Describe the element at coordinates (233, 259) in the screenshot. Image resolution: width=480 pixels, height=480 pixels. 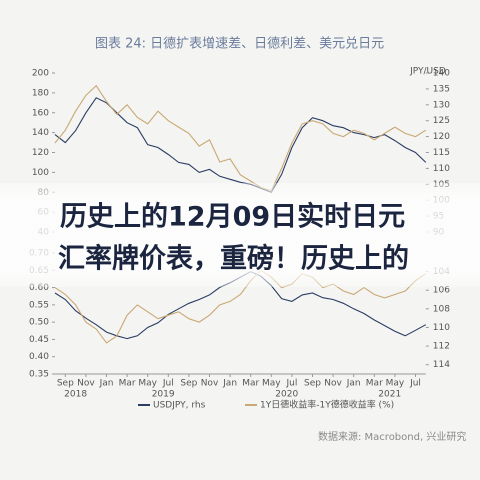
I see `headline-line: 汇率牌价表，重磅！历史上的` at that location.